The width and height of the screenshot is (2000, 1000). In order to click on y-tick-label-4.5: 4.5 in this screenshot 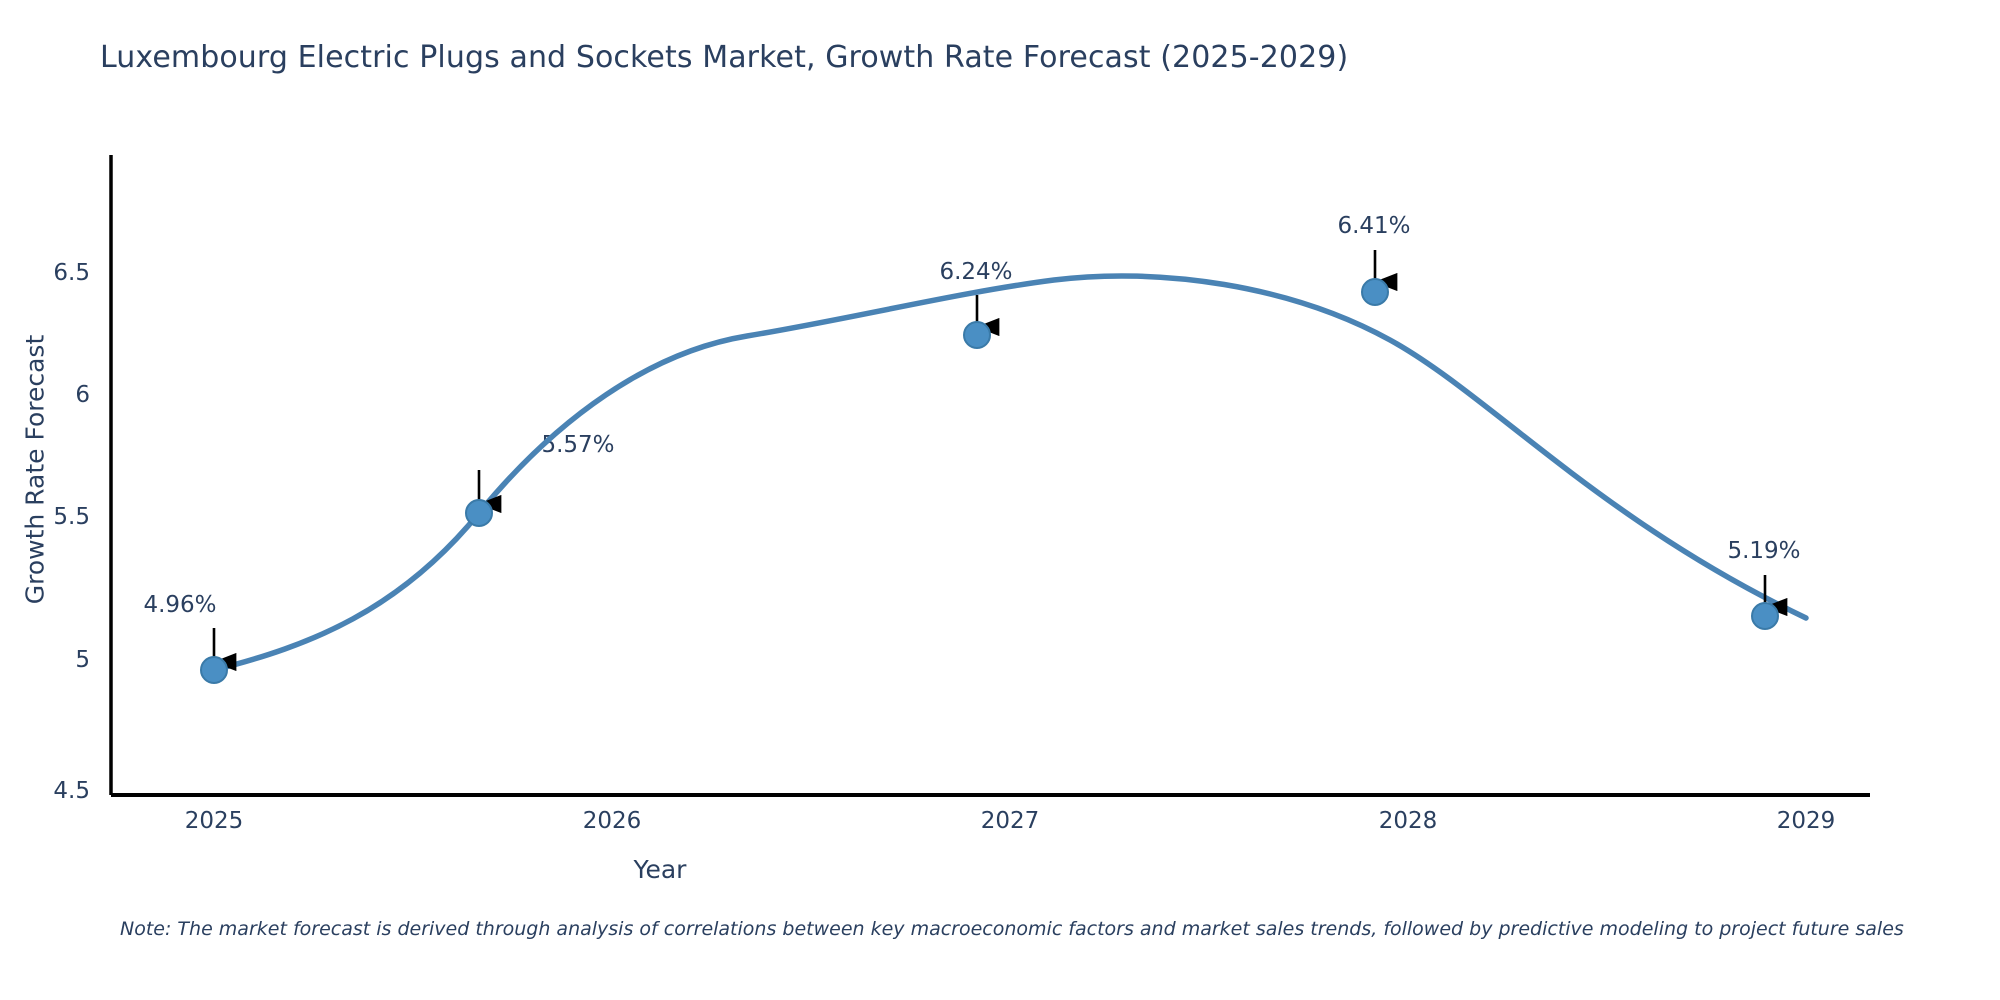, I will do `click(71, 791)`.